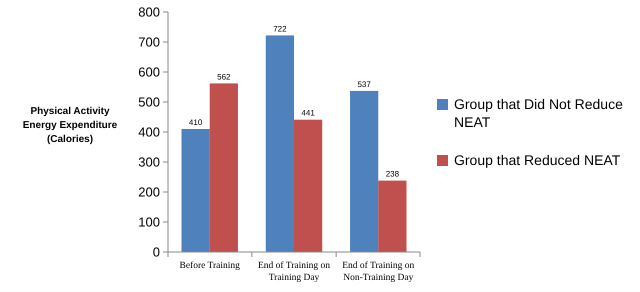  What do you see at coordinates (149, 192) in the screenshot?
I see `y-tick-label: 200` at bounding box center [149, 192].